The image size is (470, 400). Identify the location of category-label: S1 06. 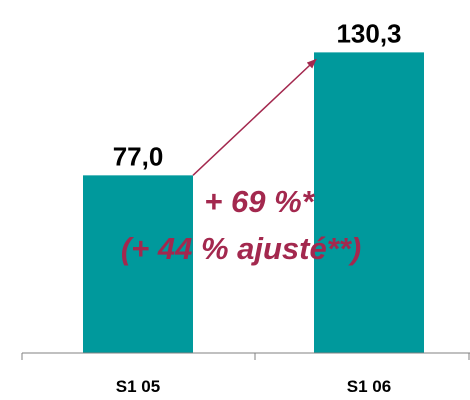
(369, 386).